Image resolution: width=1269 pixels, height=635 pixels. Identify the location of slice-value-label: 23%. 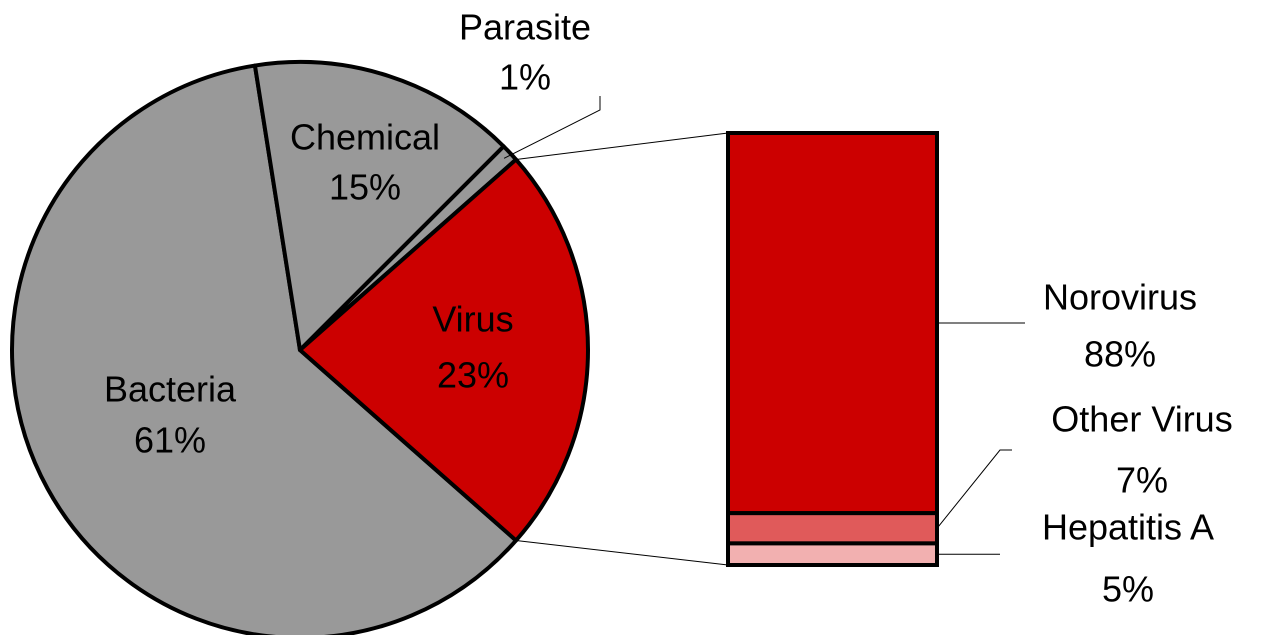
(473, 375).